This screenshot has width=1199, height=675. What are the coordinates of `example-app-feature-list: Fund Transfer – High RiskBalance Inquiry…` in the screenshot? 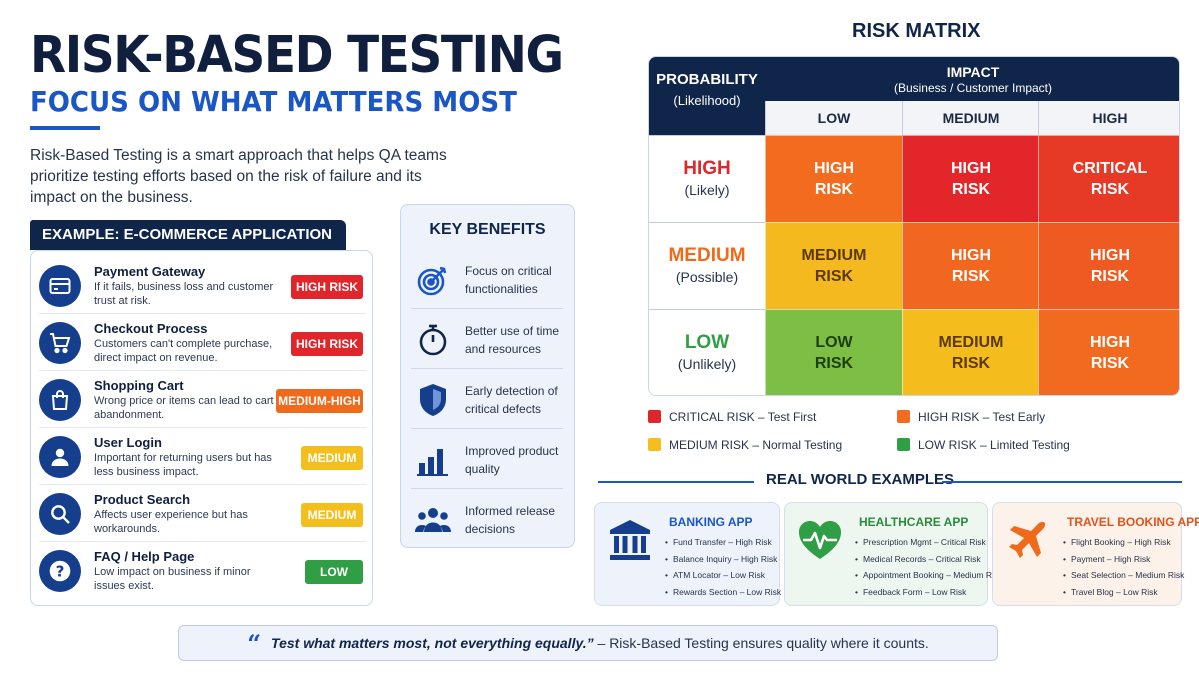 It's located at (723, 567).